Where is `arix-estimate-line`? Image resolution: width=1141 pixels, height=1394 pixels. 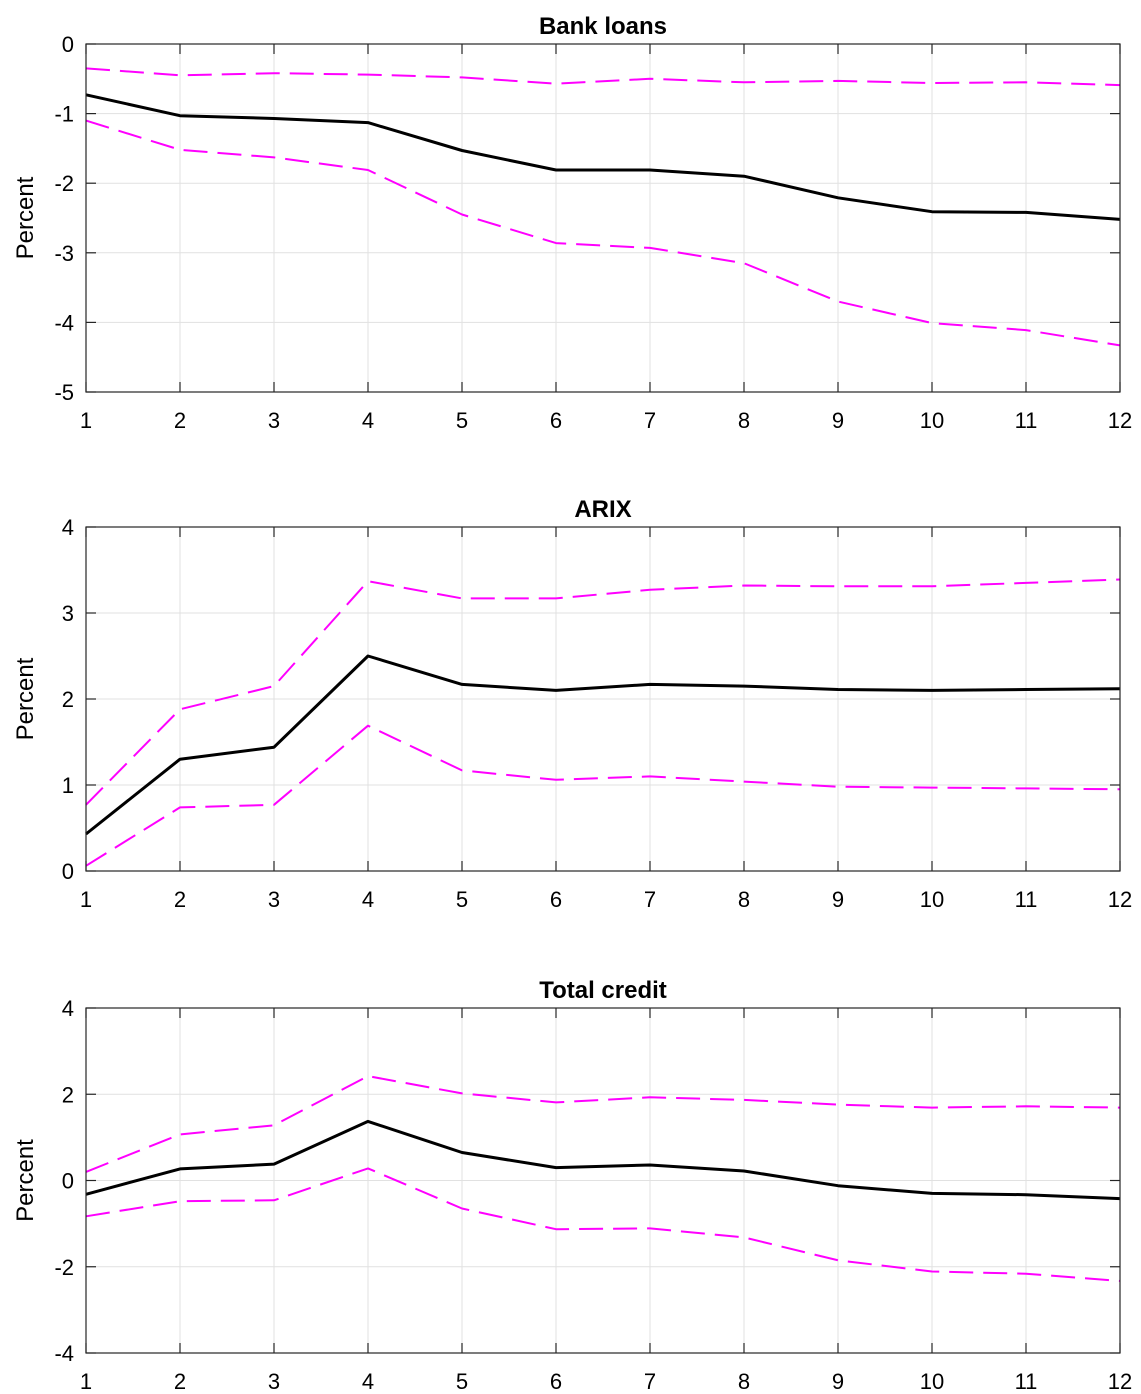 arix-estimate-line is located at coordinates (603, 745).